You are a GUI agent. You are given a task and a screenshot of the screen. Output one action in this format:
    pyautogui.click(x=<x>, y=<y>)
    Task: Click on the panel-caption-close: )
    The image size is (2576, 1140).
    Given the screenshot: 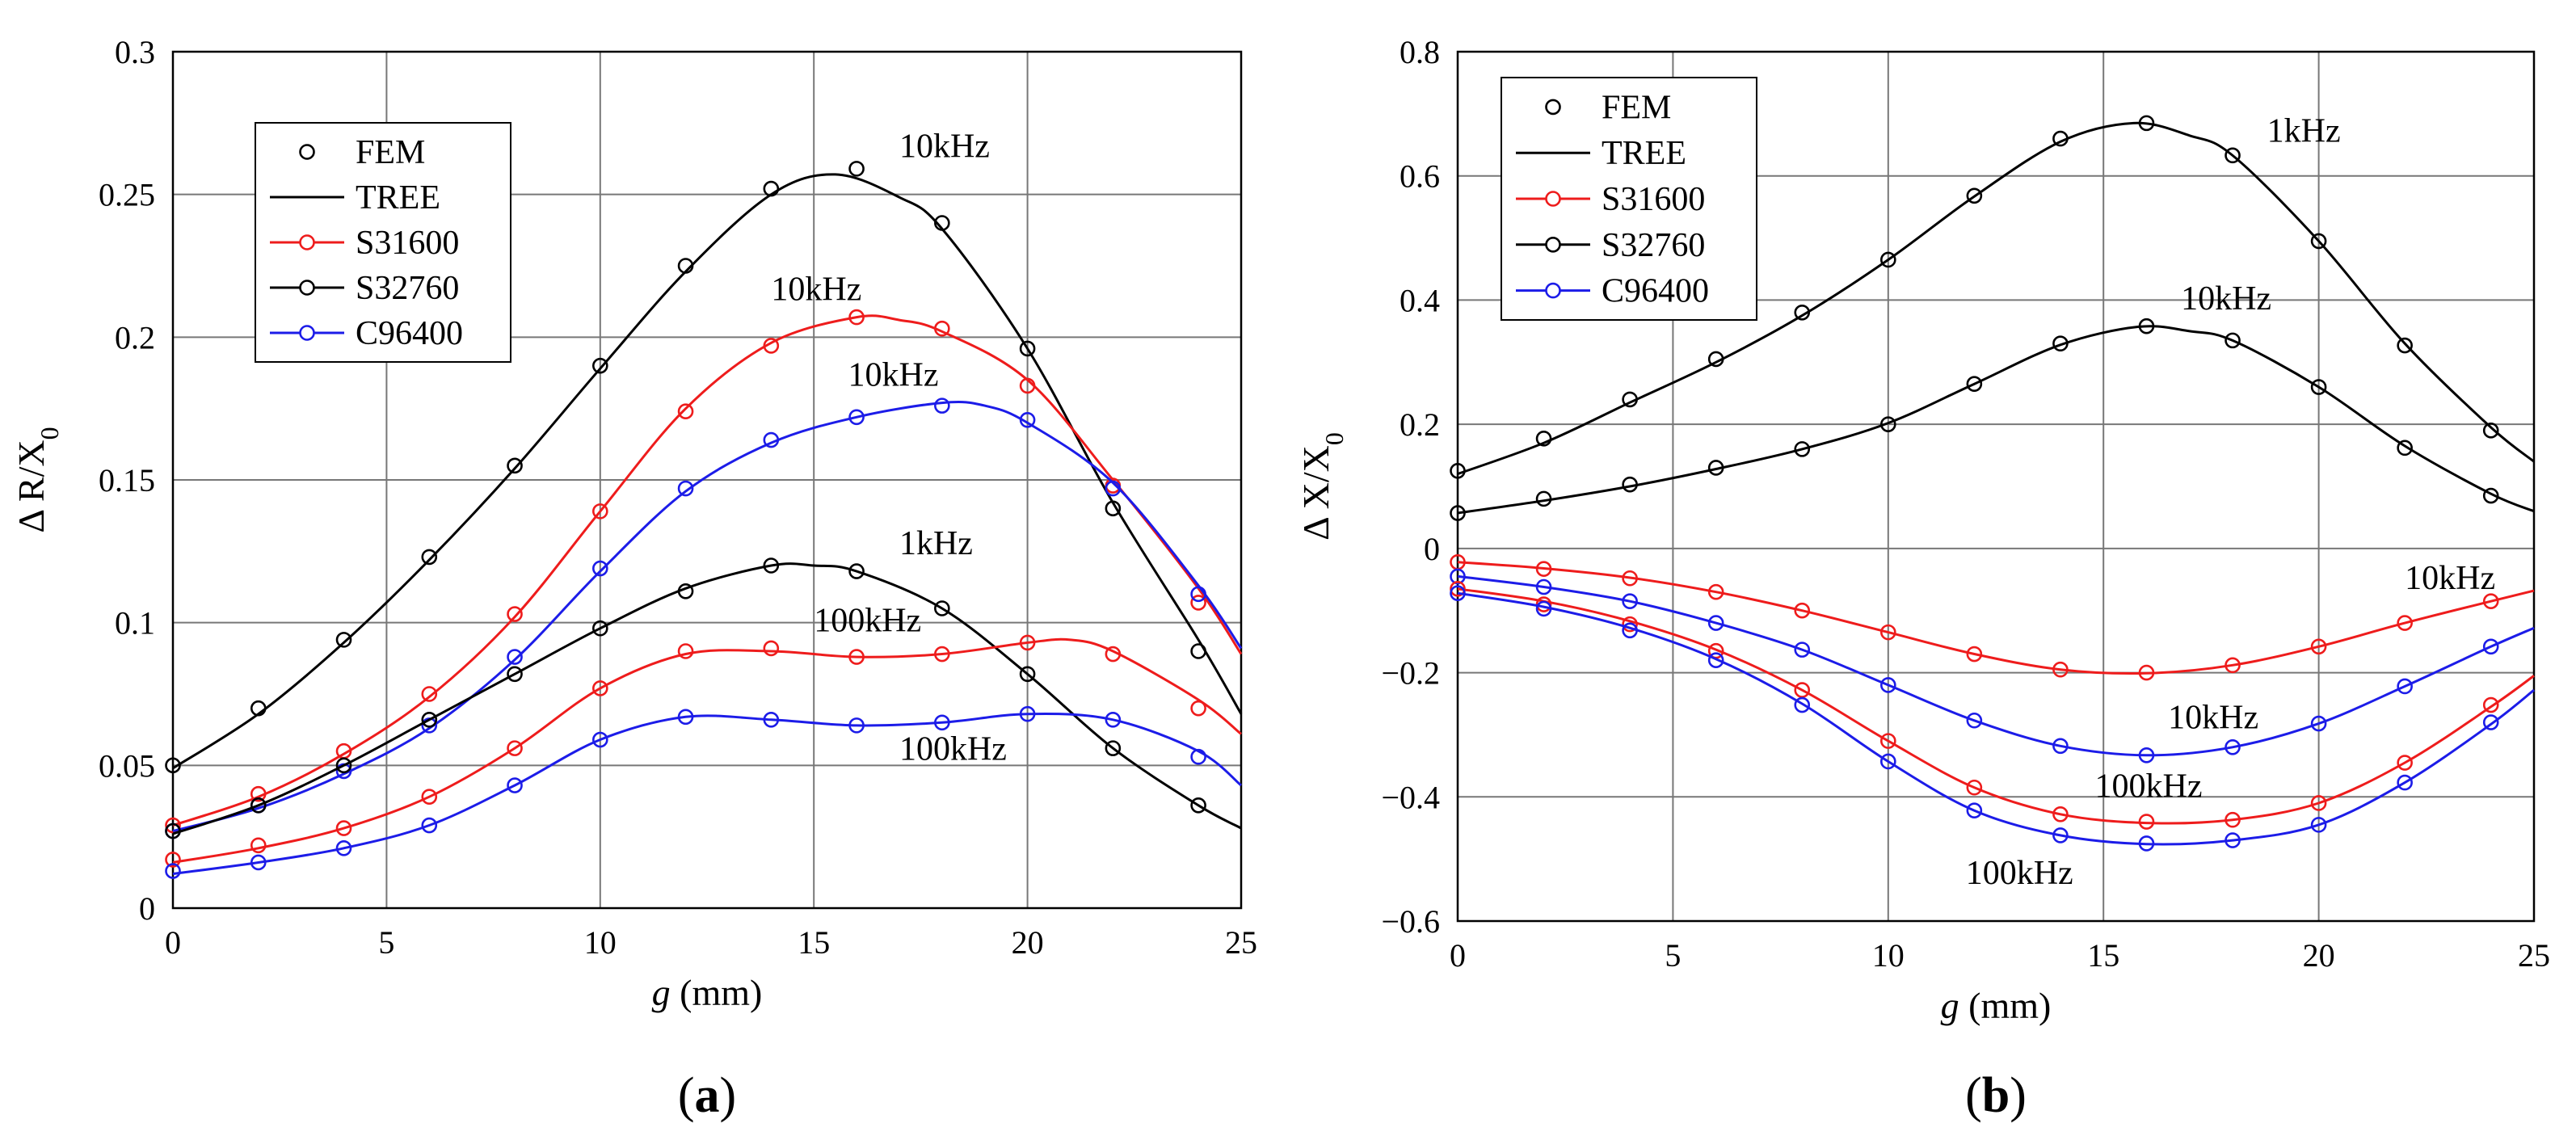 What is the action you would take?
    pyautogui.click(x=2018, y=1095)
    